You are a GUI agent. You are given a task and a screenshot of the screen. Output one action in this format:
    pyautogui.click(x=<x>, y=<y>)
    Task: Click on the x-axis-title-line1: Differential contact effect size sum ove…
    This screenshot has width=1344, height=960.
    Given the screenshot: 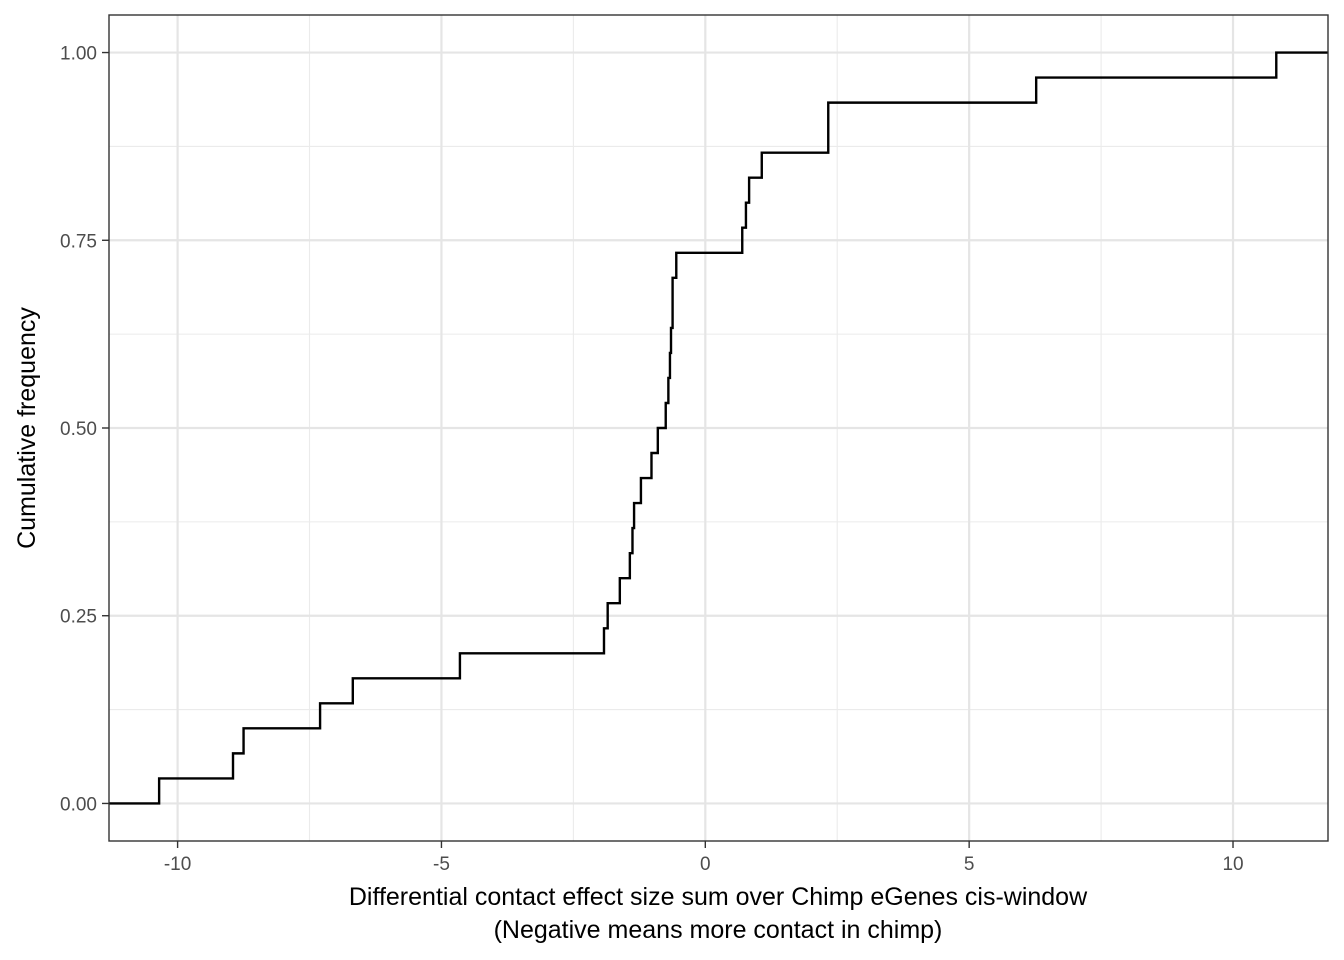 What is the action you would take?
    pyautogui.click(x=718, y=897)
    